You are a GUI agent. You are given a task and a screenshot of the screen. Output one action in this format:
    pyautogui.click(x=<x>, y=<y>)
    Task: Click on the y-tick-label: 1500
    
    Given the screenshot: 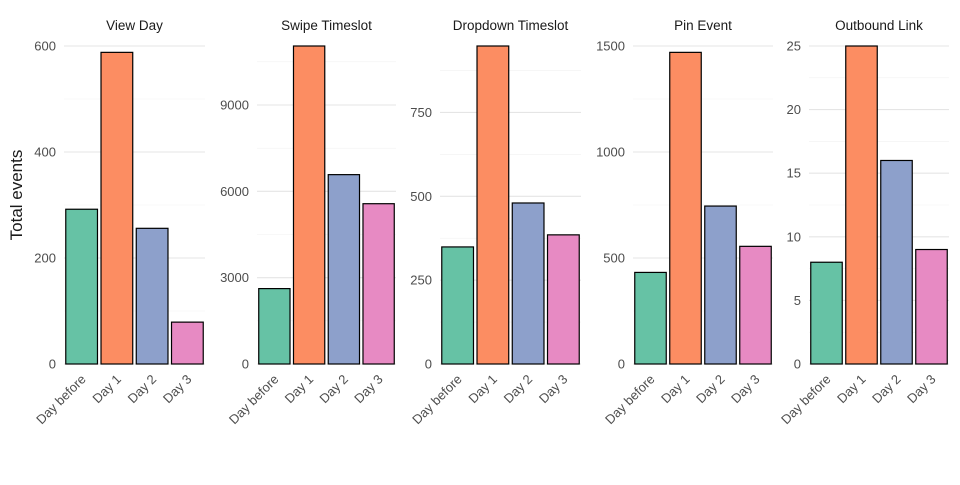 What is the action you would take?
    pyautogui.click(x=610, y=46)
    